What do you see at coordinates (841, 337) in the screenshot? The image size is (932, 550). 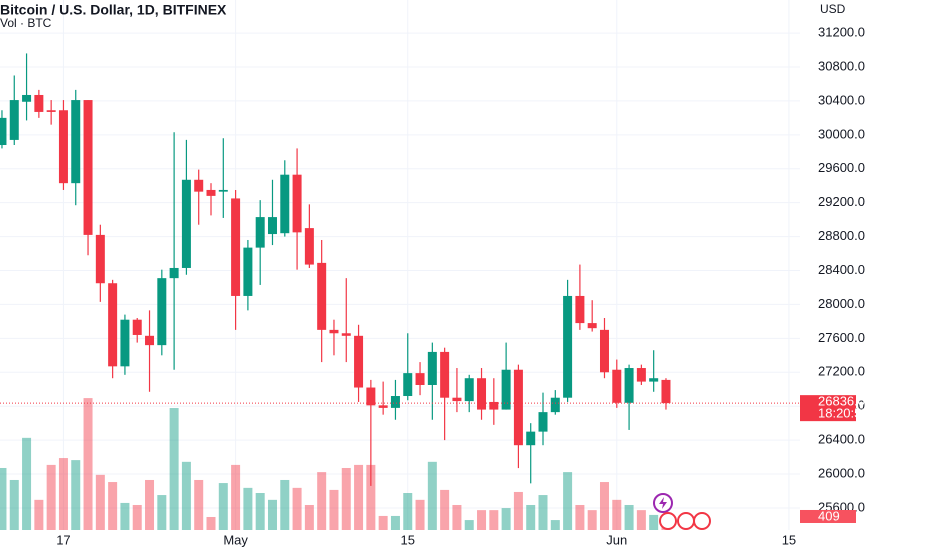 I see `y-tick-label: 27600.0` at bounding box center [841, 337].